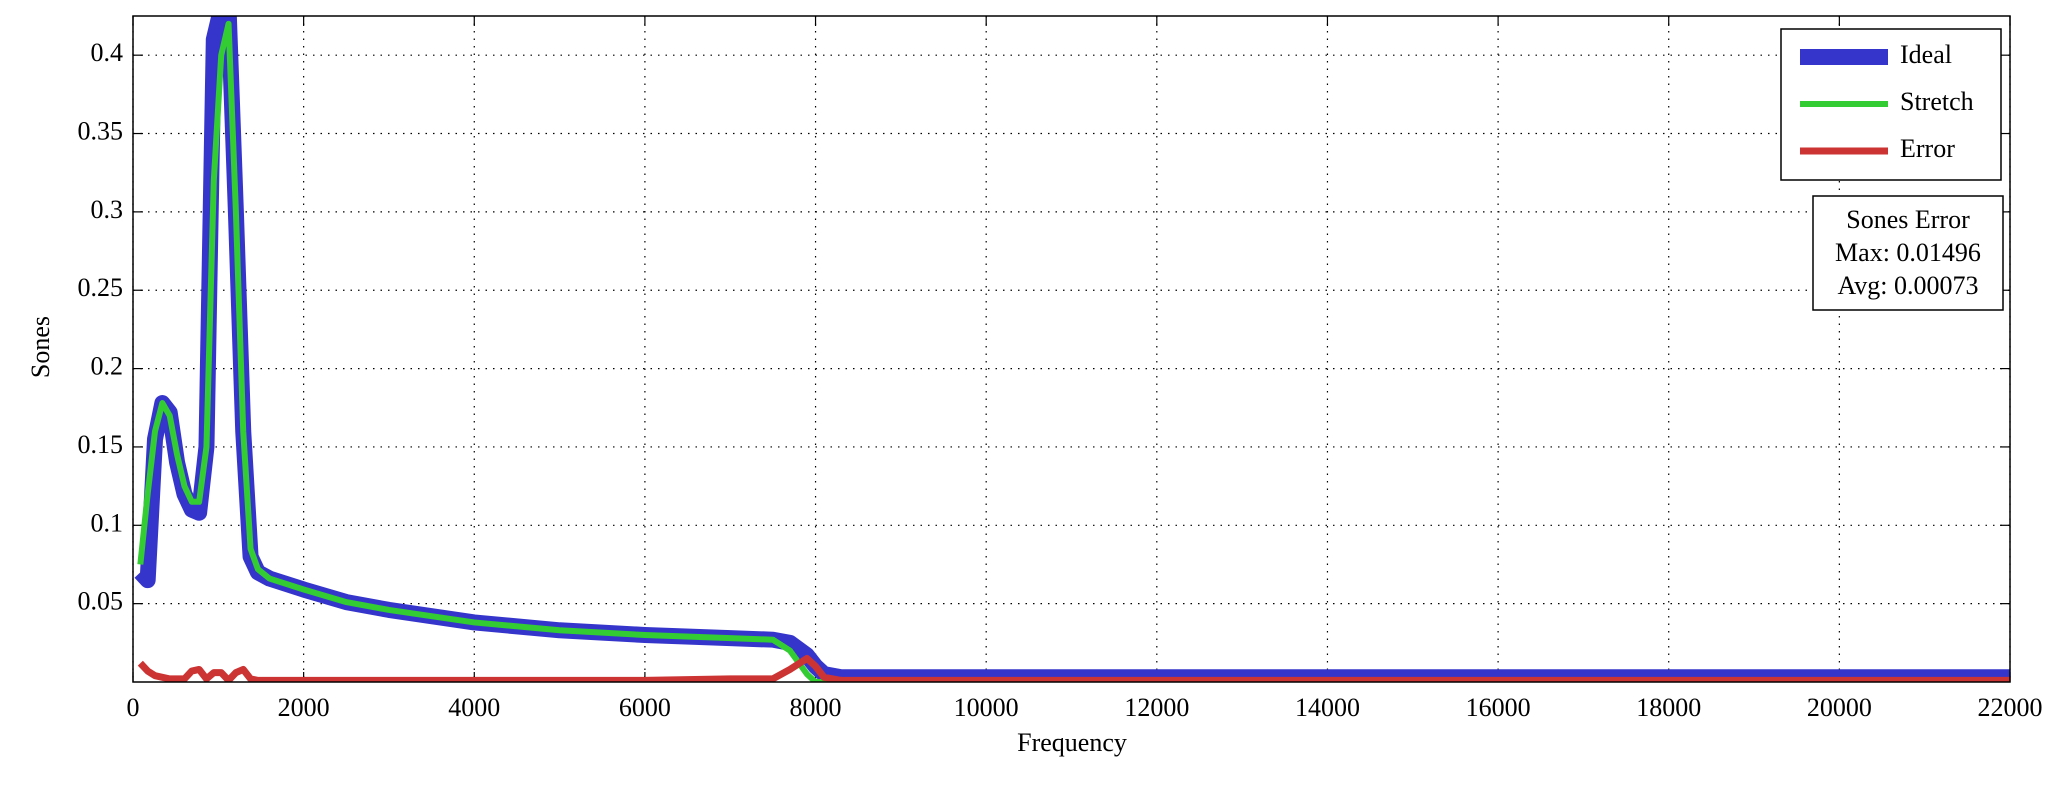 This screenshot has width=2048, height=785. What do you see at coordinates (986, 707) in the screenshot?
I see `x-tick-label: 10000` at bounding box center [986, 707].